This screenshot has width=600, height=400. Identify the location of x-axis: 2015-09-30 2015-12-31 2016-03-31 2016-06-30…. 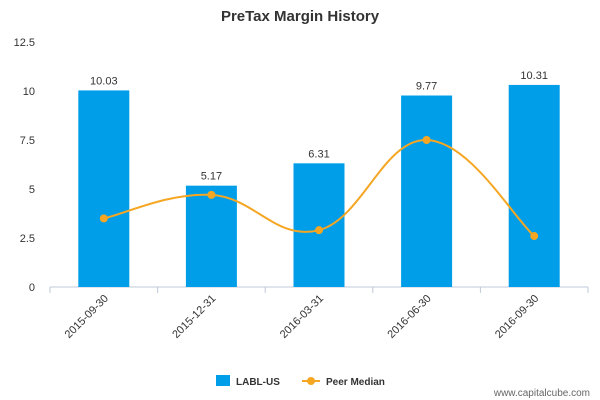
(319, 314).